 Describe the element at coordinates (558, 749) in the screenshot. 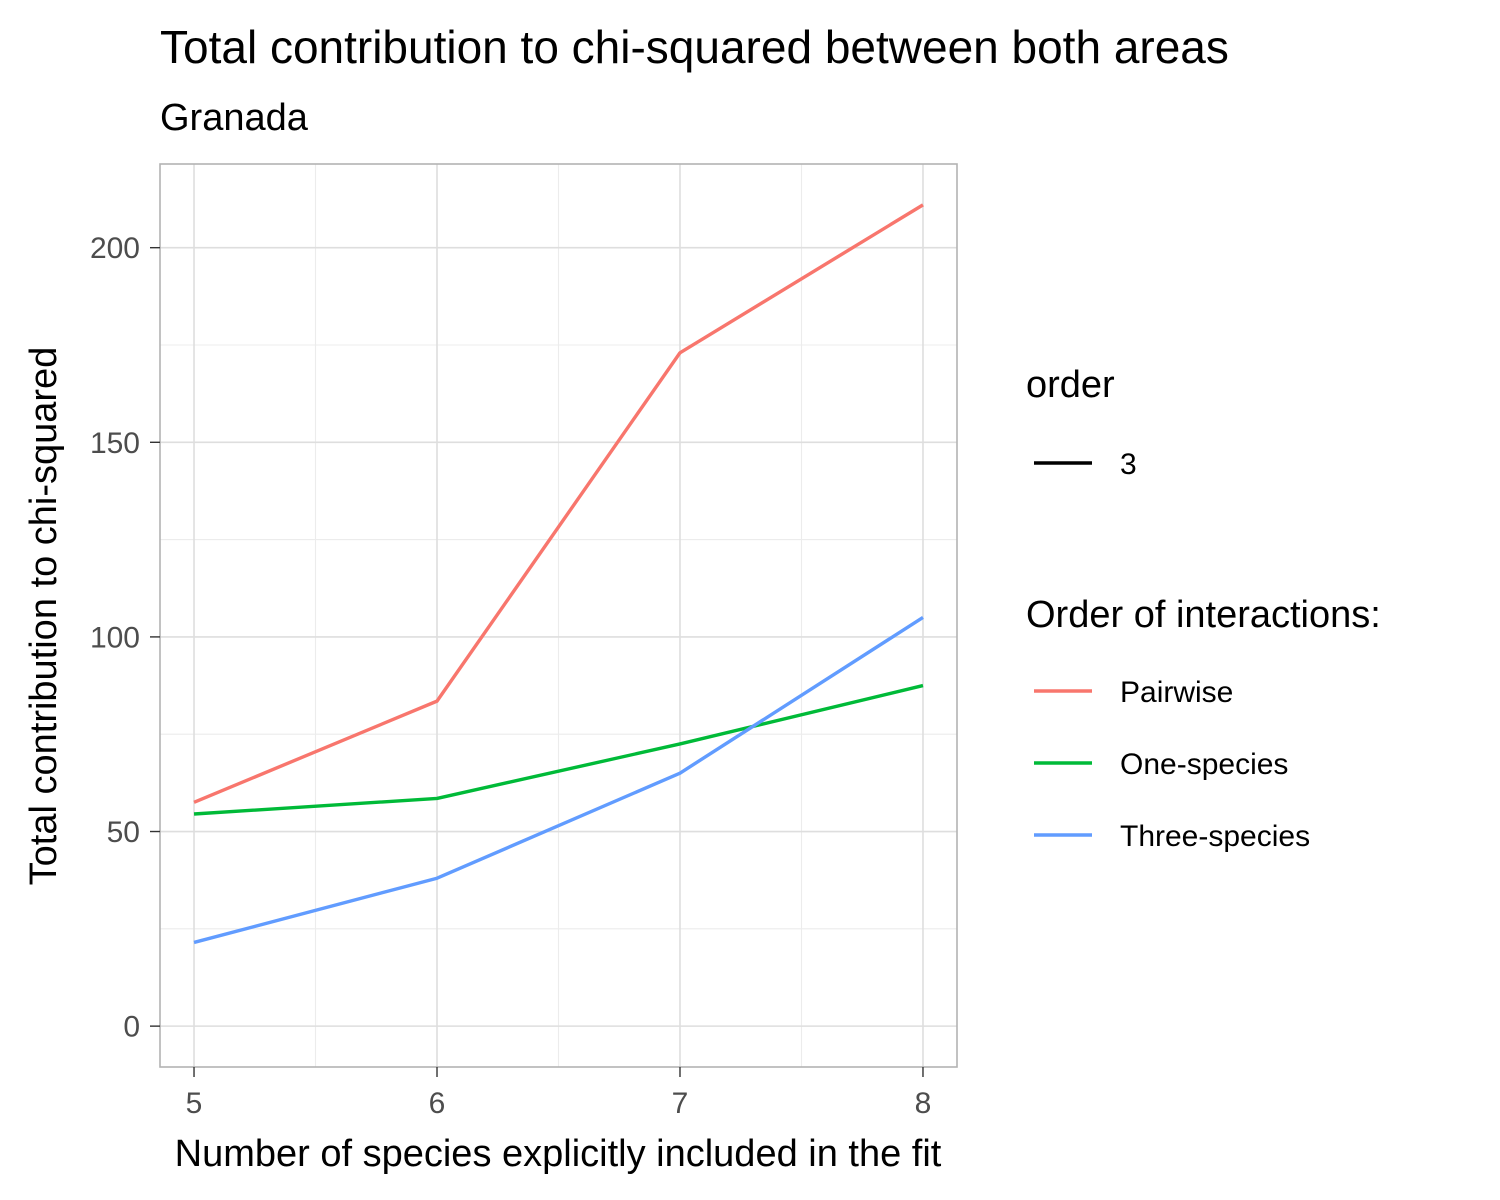

I see `series-line-one-species` at that location.